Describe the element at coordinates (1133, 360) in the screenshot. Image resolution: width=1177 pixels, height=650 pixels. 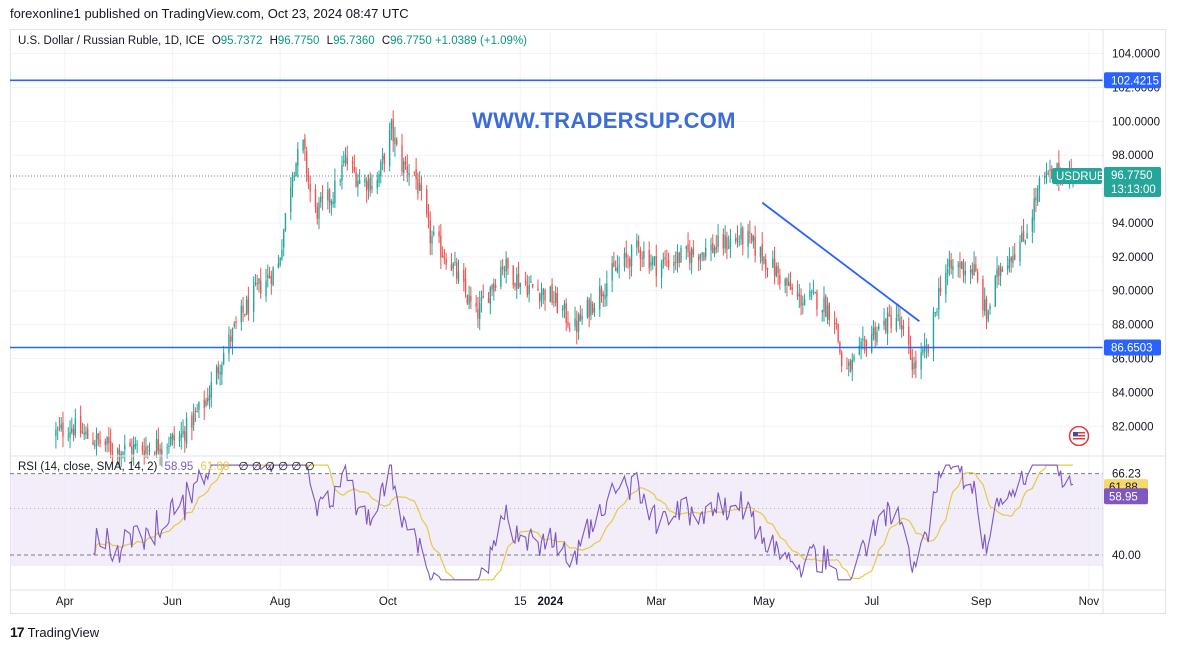
I see `price-tick-label: 86.0000` at that location.